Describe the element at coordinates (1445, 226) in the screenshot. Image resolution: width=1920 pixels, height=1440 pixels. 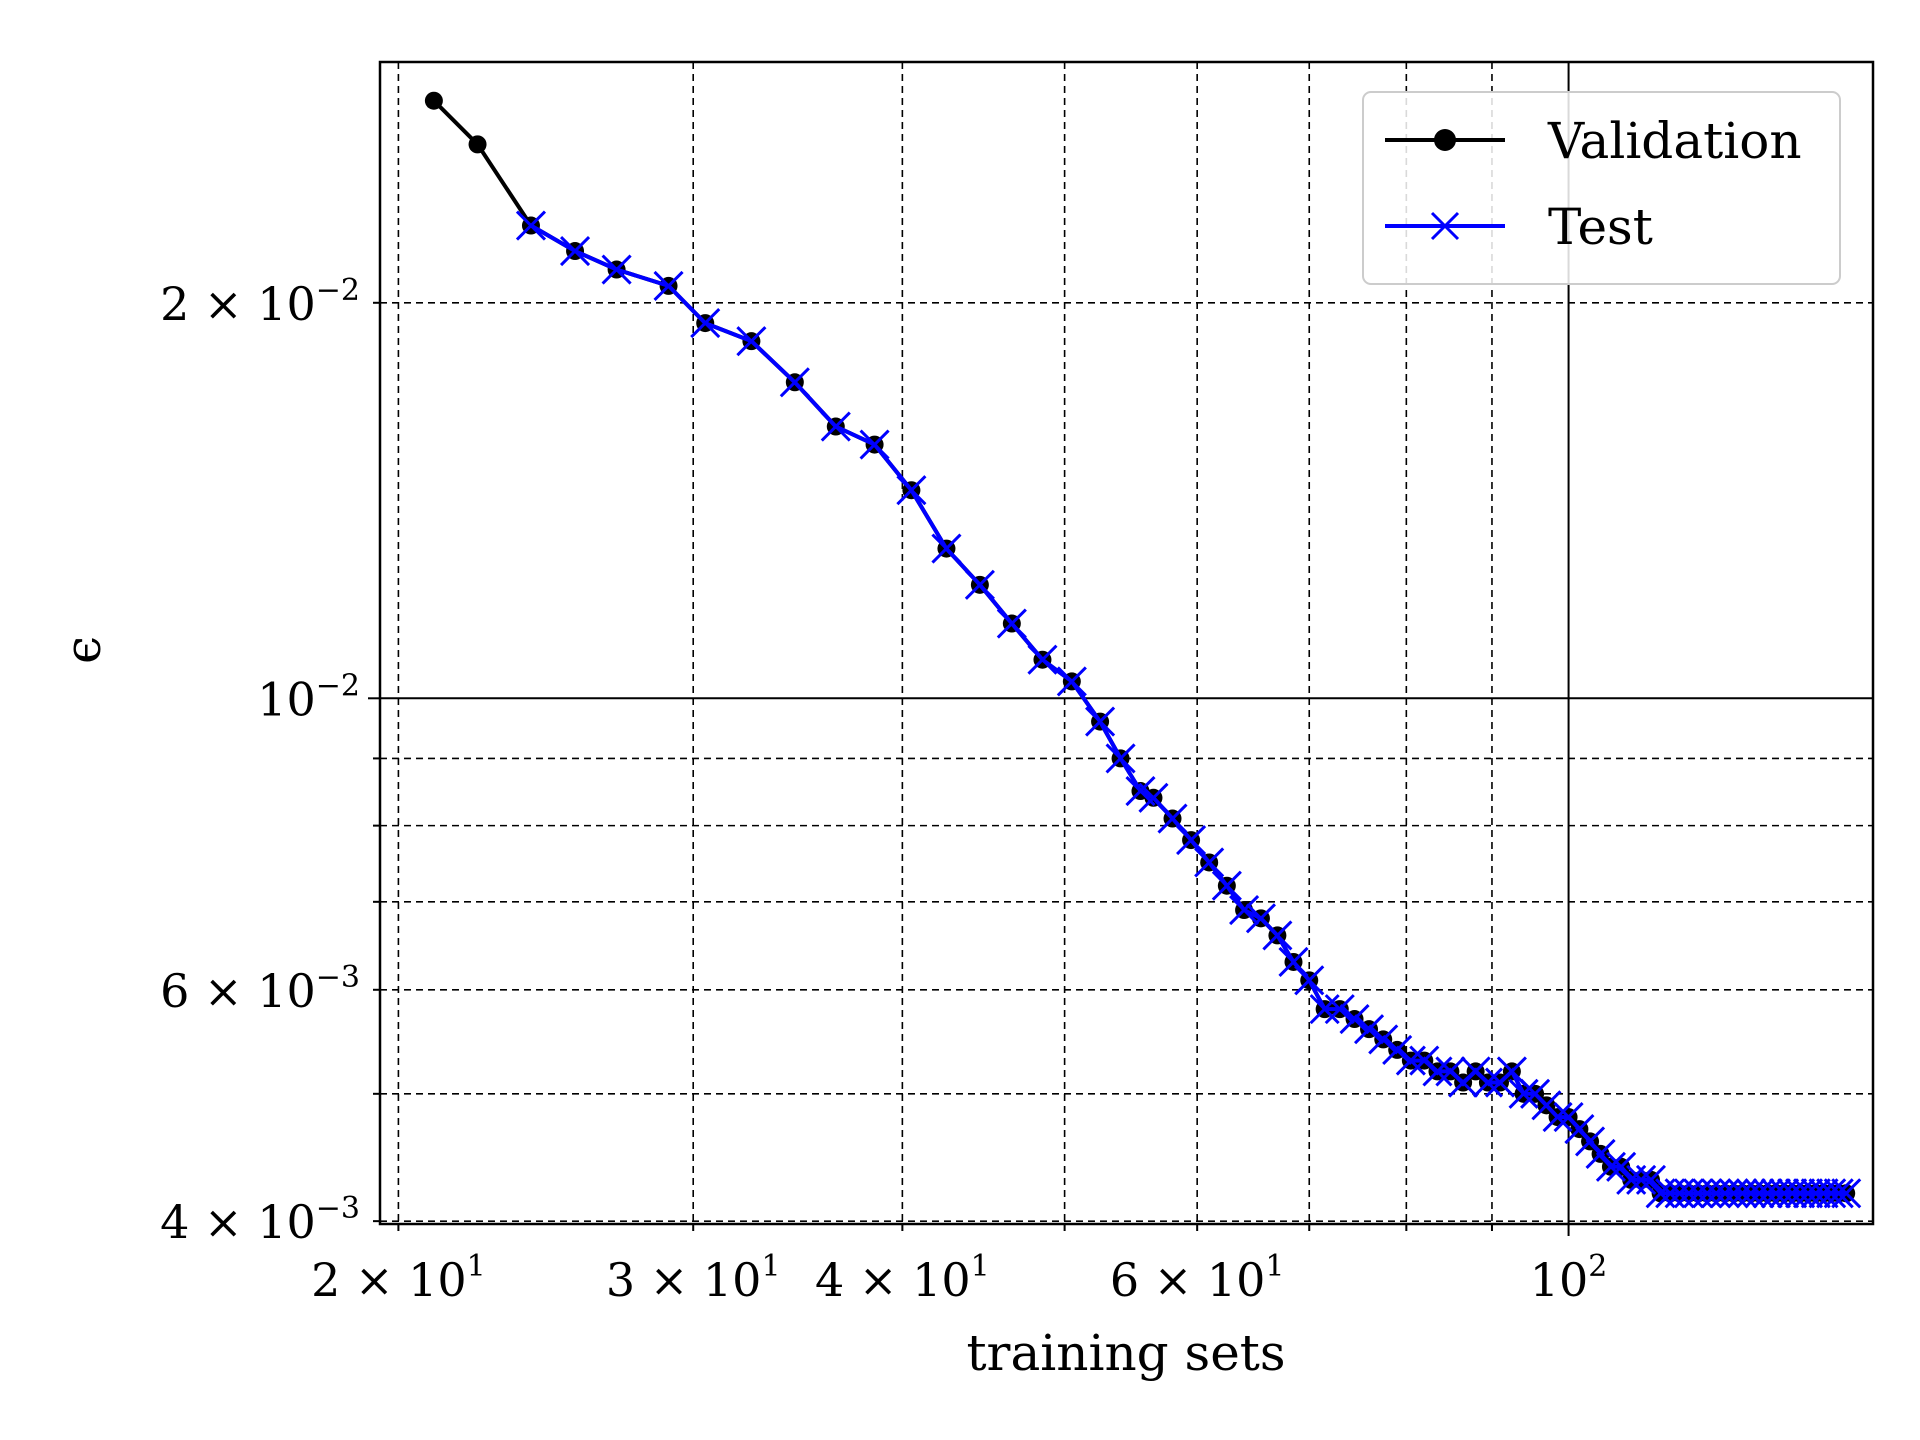
I see `legend-test-marker` at that location.